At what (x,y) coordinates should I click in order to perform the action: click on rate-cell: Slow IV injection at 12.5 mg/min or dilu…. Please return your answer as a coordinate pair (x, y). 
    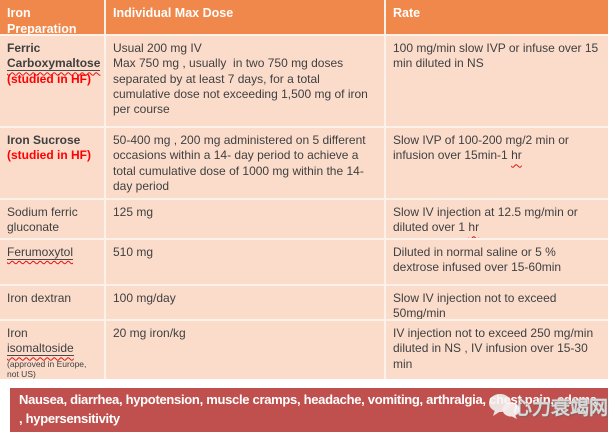
    Looking at the image, I should click on (497, 219).